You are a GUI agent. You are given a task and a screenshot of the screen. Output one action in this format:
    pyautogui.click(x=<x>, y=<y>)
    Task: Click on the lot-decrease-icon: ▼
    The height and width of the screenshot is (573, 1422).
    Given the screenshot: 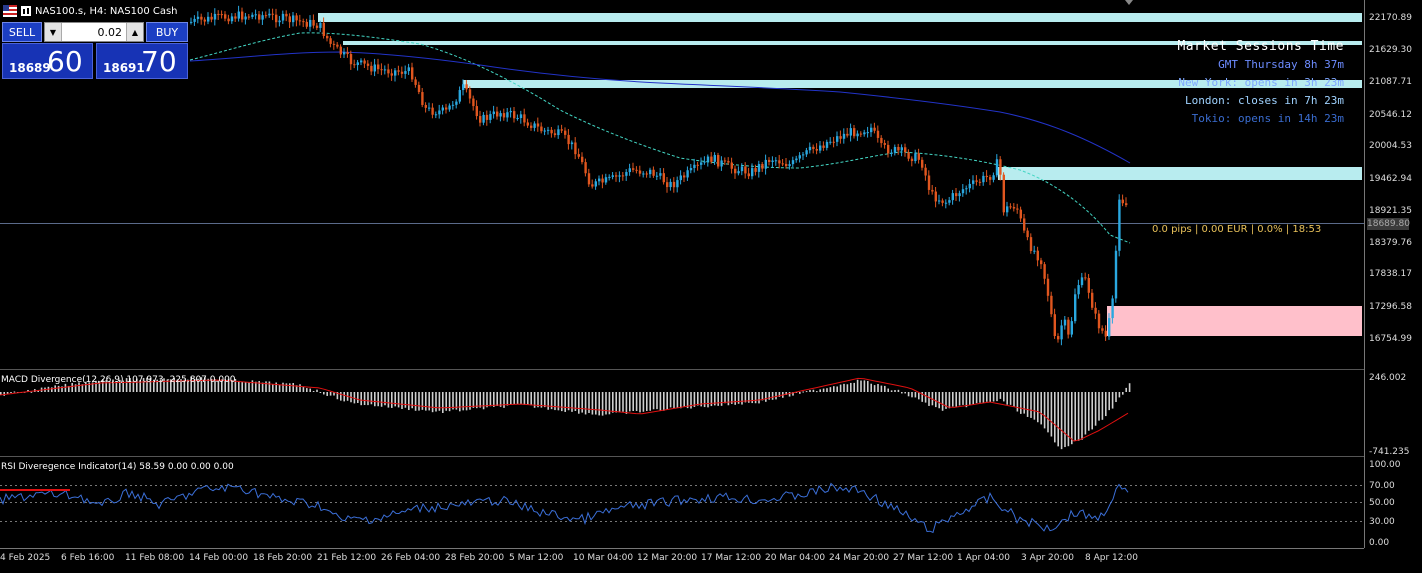 What is the action you would take?
    pyautogui.click(x=53, y=32)
    